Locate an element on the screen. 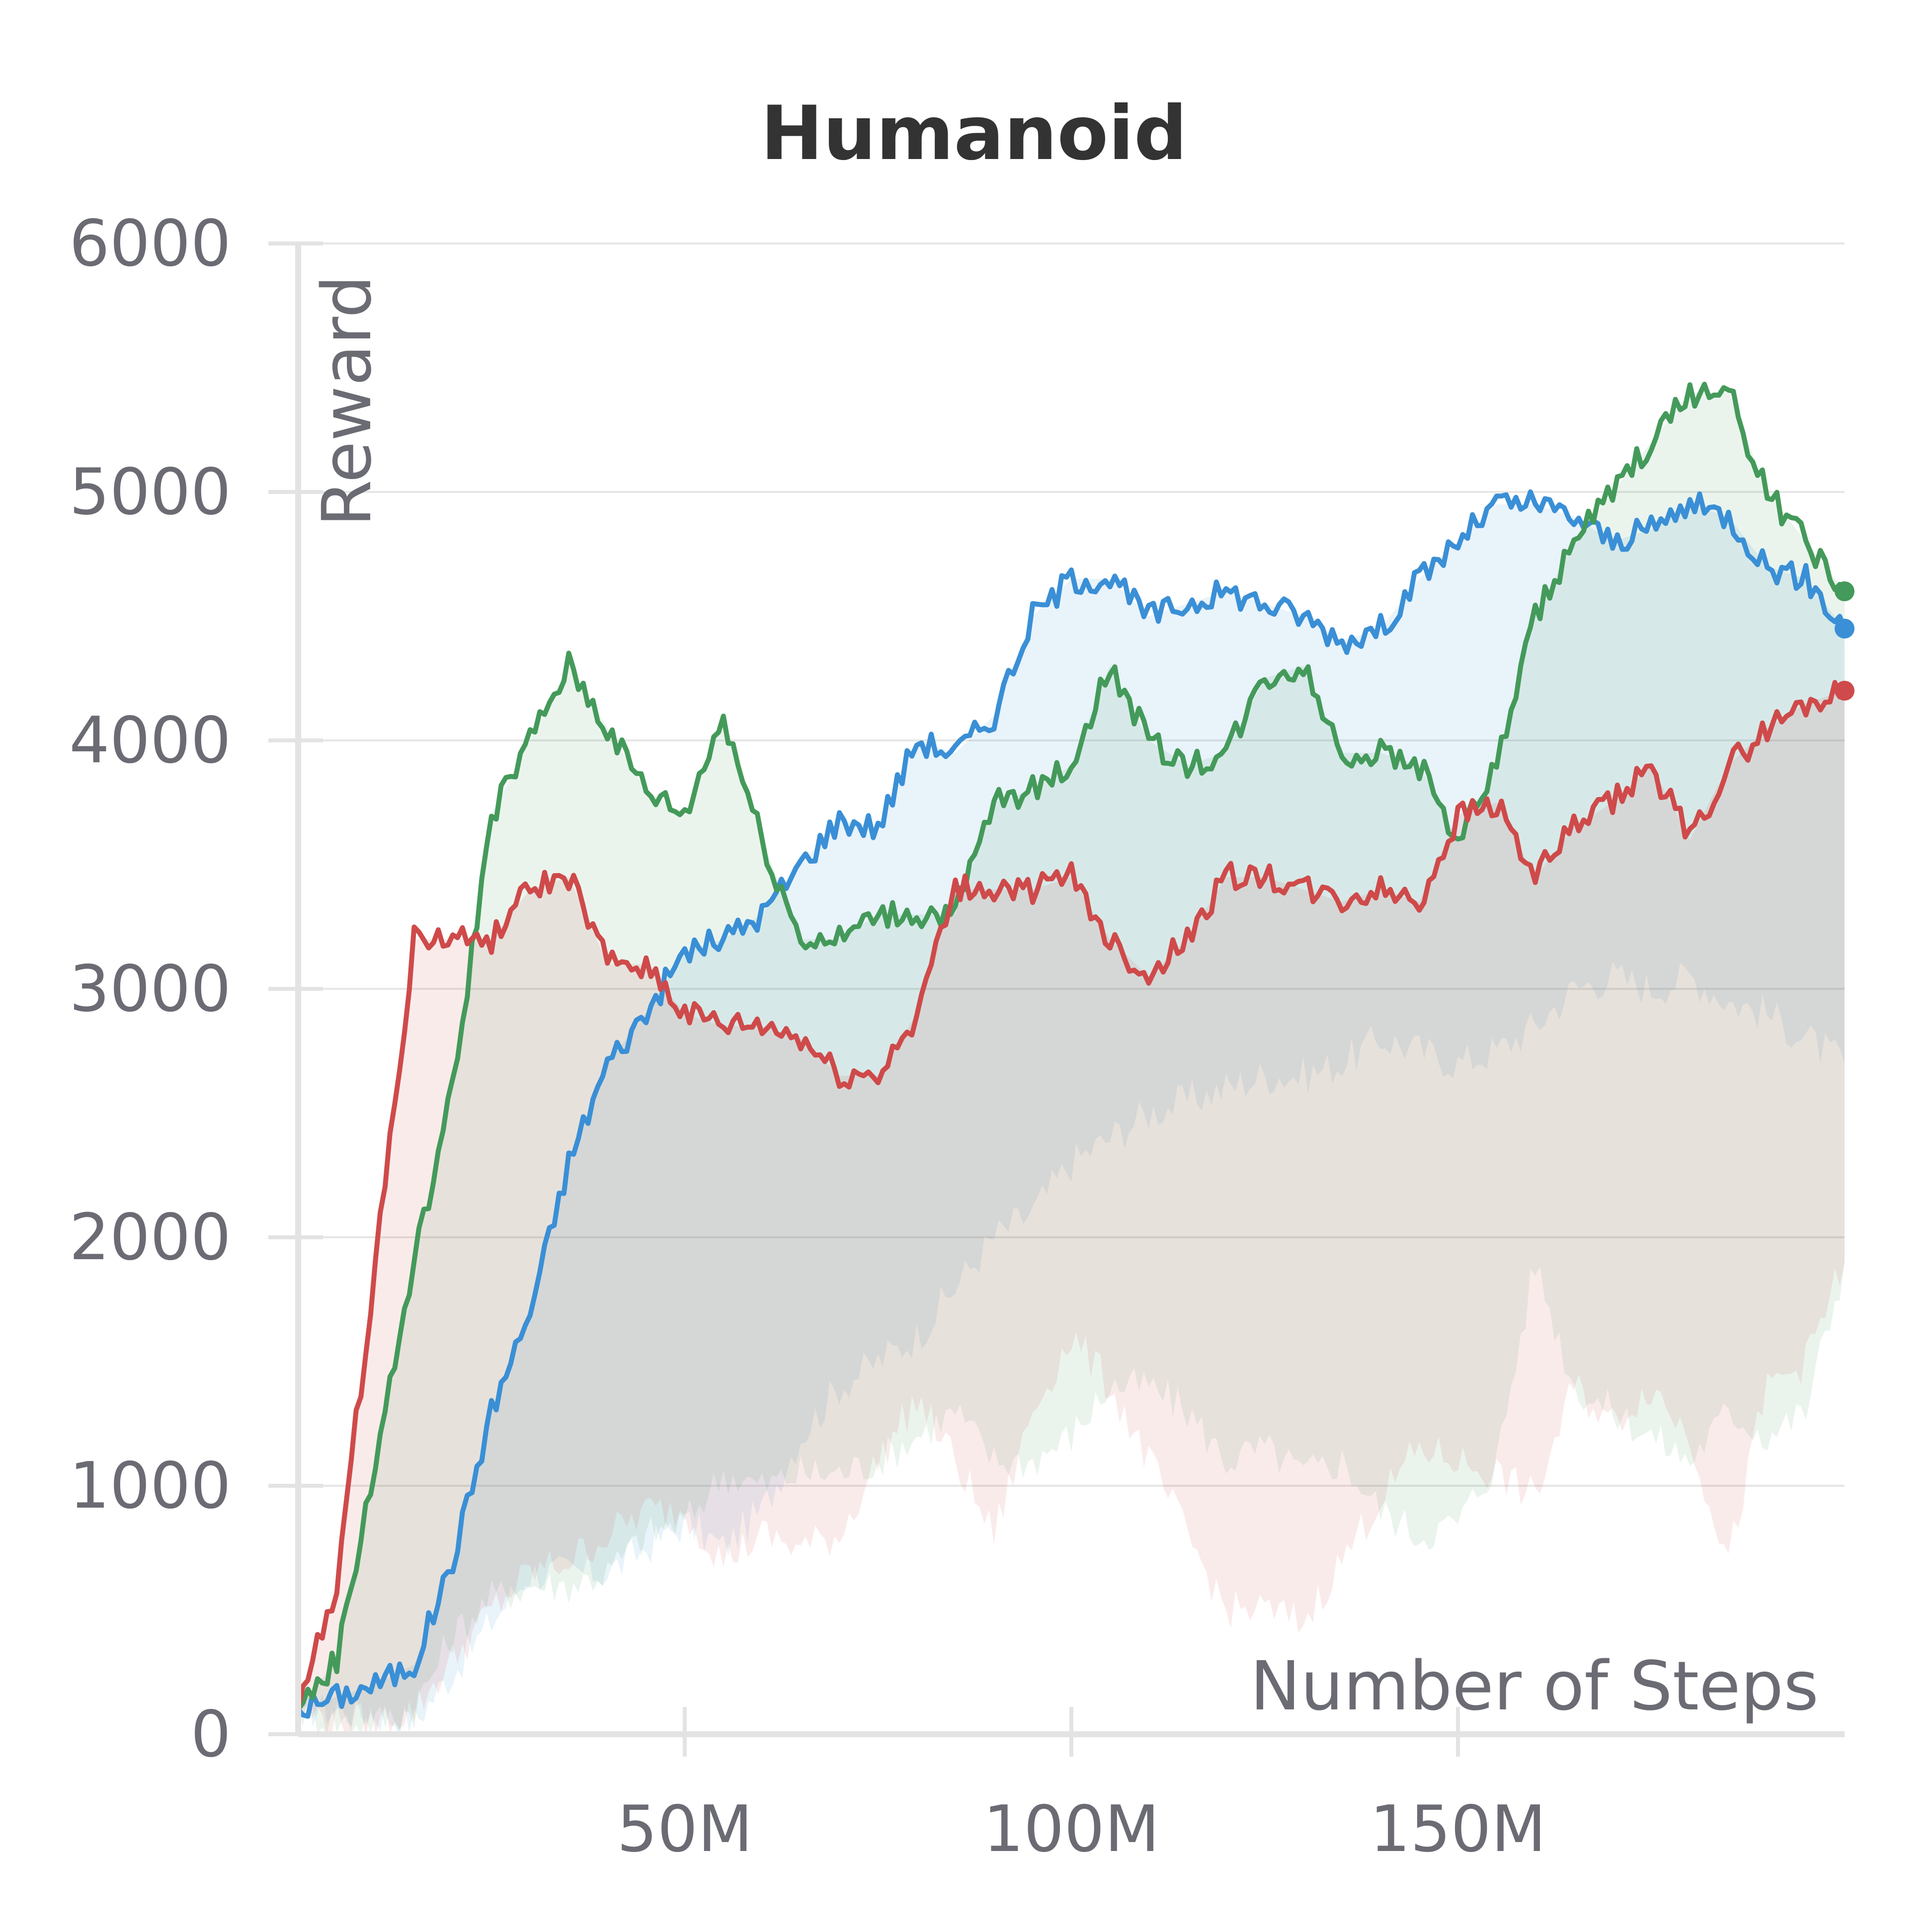 This screenshot has width=1932, height=1932. y-tick-label-6: 6000 is located at coordinates (150, 244).